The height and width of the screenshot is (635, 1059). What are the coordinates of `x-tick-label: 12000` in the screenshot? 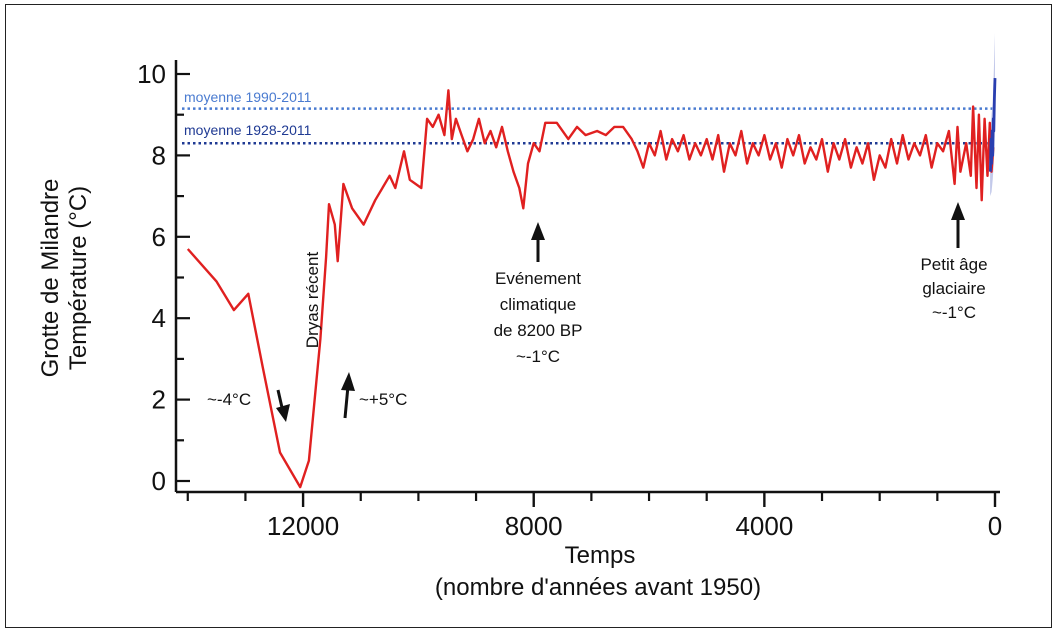 It's located at (303, 526).